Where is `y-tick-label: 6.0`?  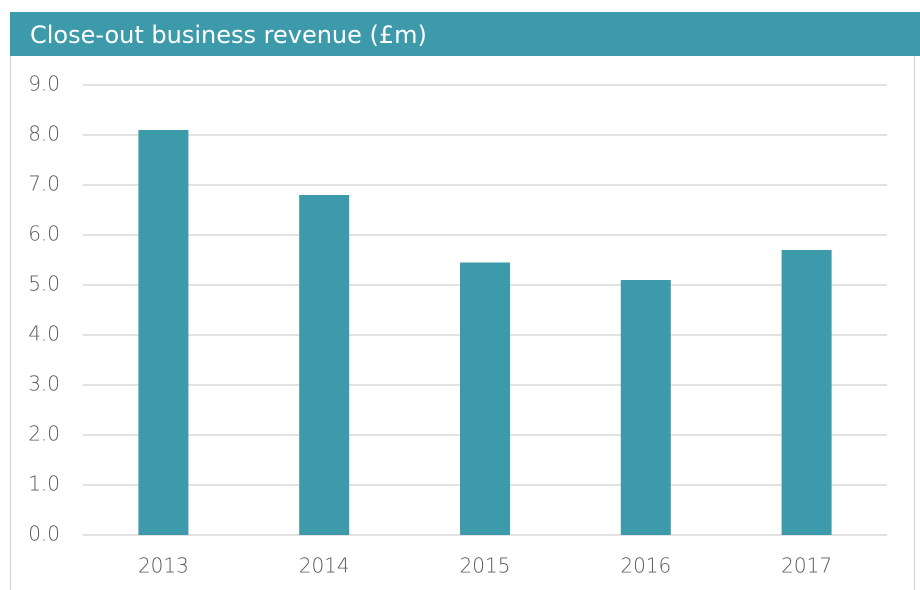
y-tick-label: 6.0 is located at coordinates (44, 234).